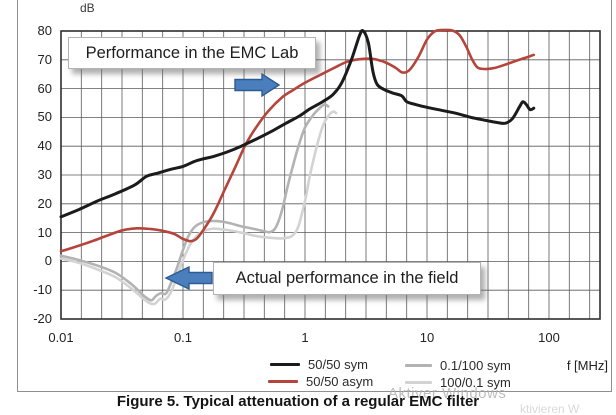 The width and height of the screenshot is (616, 415). What do you see at coordinates (475, 365) in the screenshot?
I see `legend-label: 0.1/100 sym` at bounding box center [475, 365].